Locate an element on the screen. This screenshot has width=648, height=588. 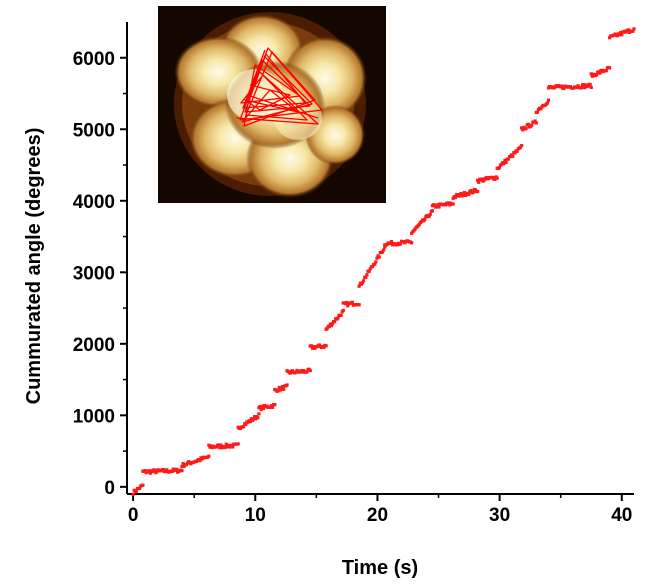
y-tick-label: 3000 is located at coordinates (94, 273).